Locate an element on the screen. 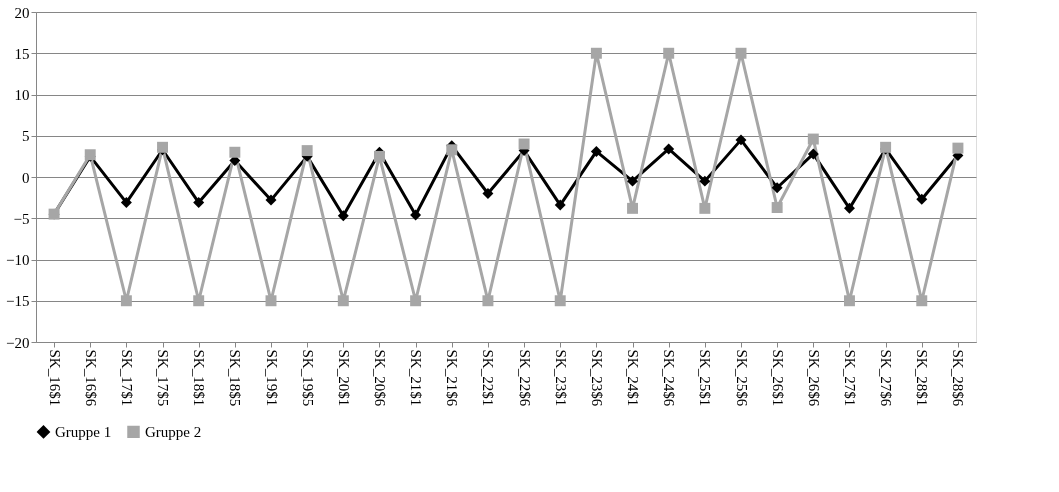  y-tick-label: −5 is located at coordinates (21, 218).